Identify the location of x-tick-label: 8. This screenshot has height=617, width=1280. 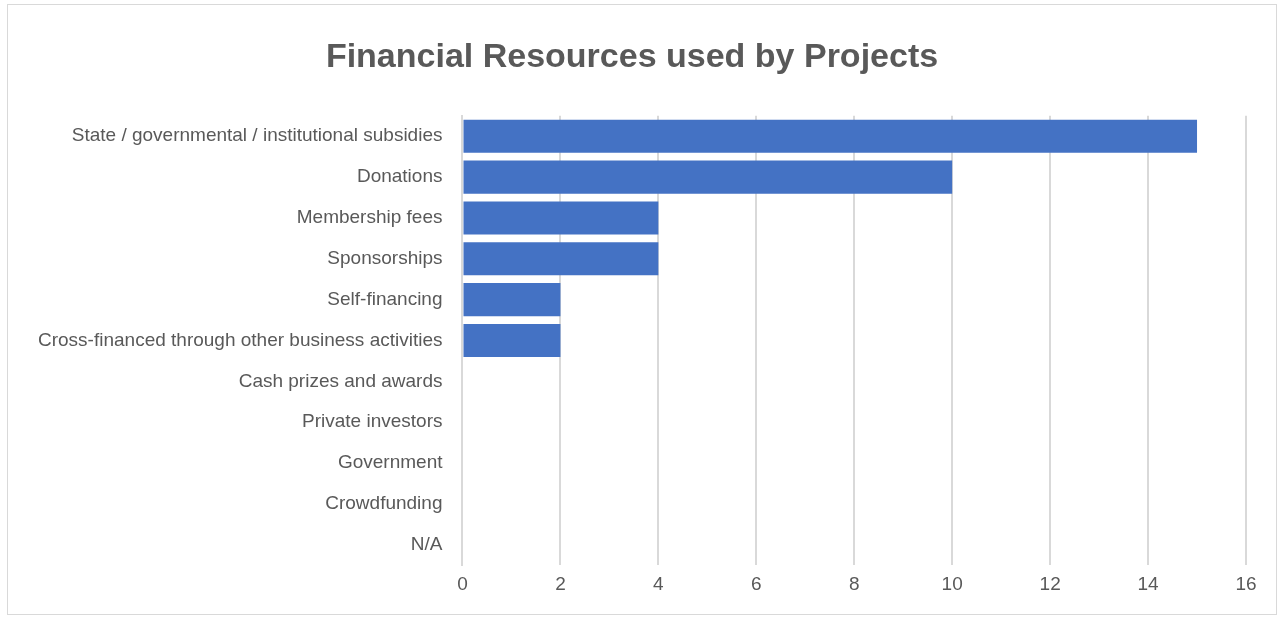
(854, 583).